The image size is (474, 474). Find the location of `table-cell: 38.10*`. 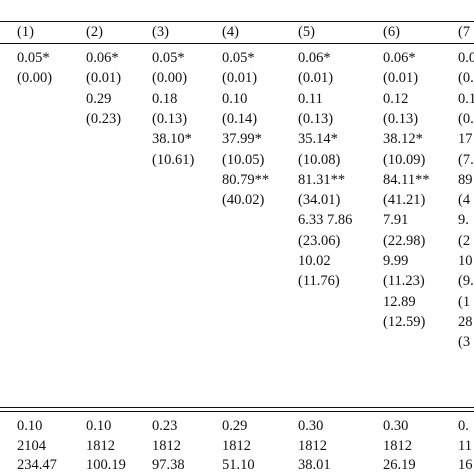

table-cell: 38.10* is located at coordinates (172, 139).